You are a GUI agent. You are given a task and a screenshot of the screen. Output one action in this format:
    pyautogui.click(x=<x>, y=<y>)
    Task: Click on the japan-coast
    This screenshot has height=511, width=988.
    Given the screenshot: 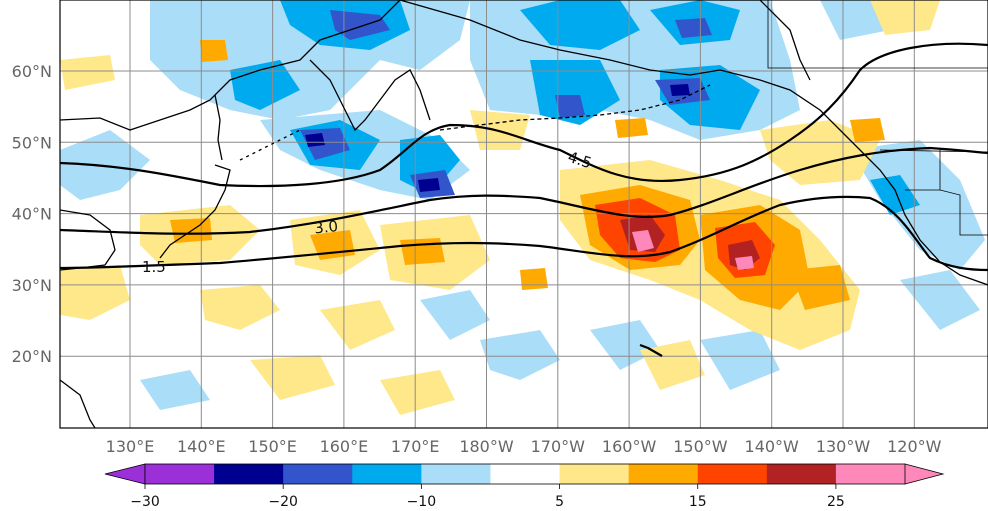 What is the action you would take?
    pyautogui.click(x=195, y=211)
    